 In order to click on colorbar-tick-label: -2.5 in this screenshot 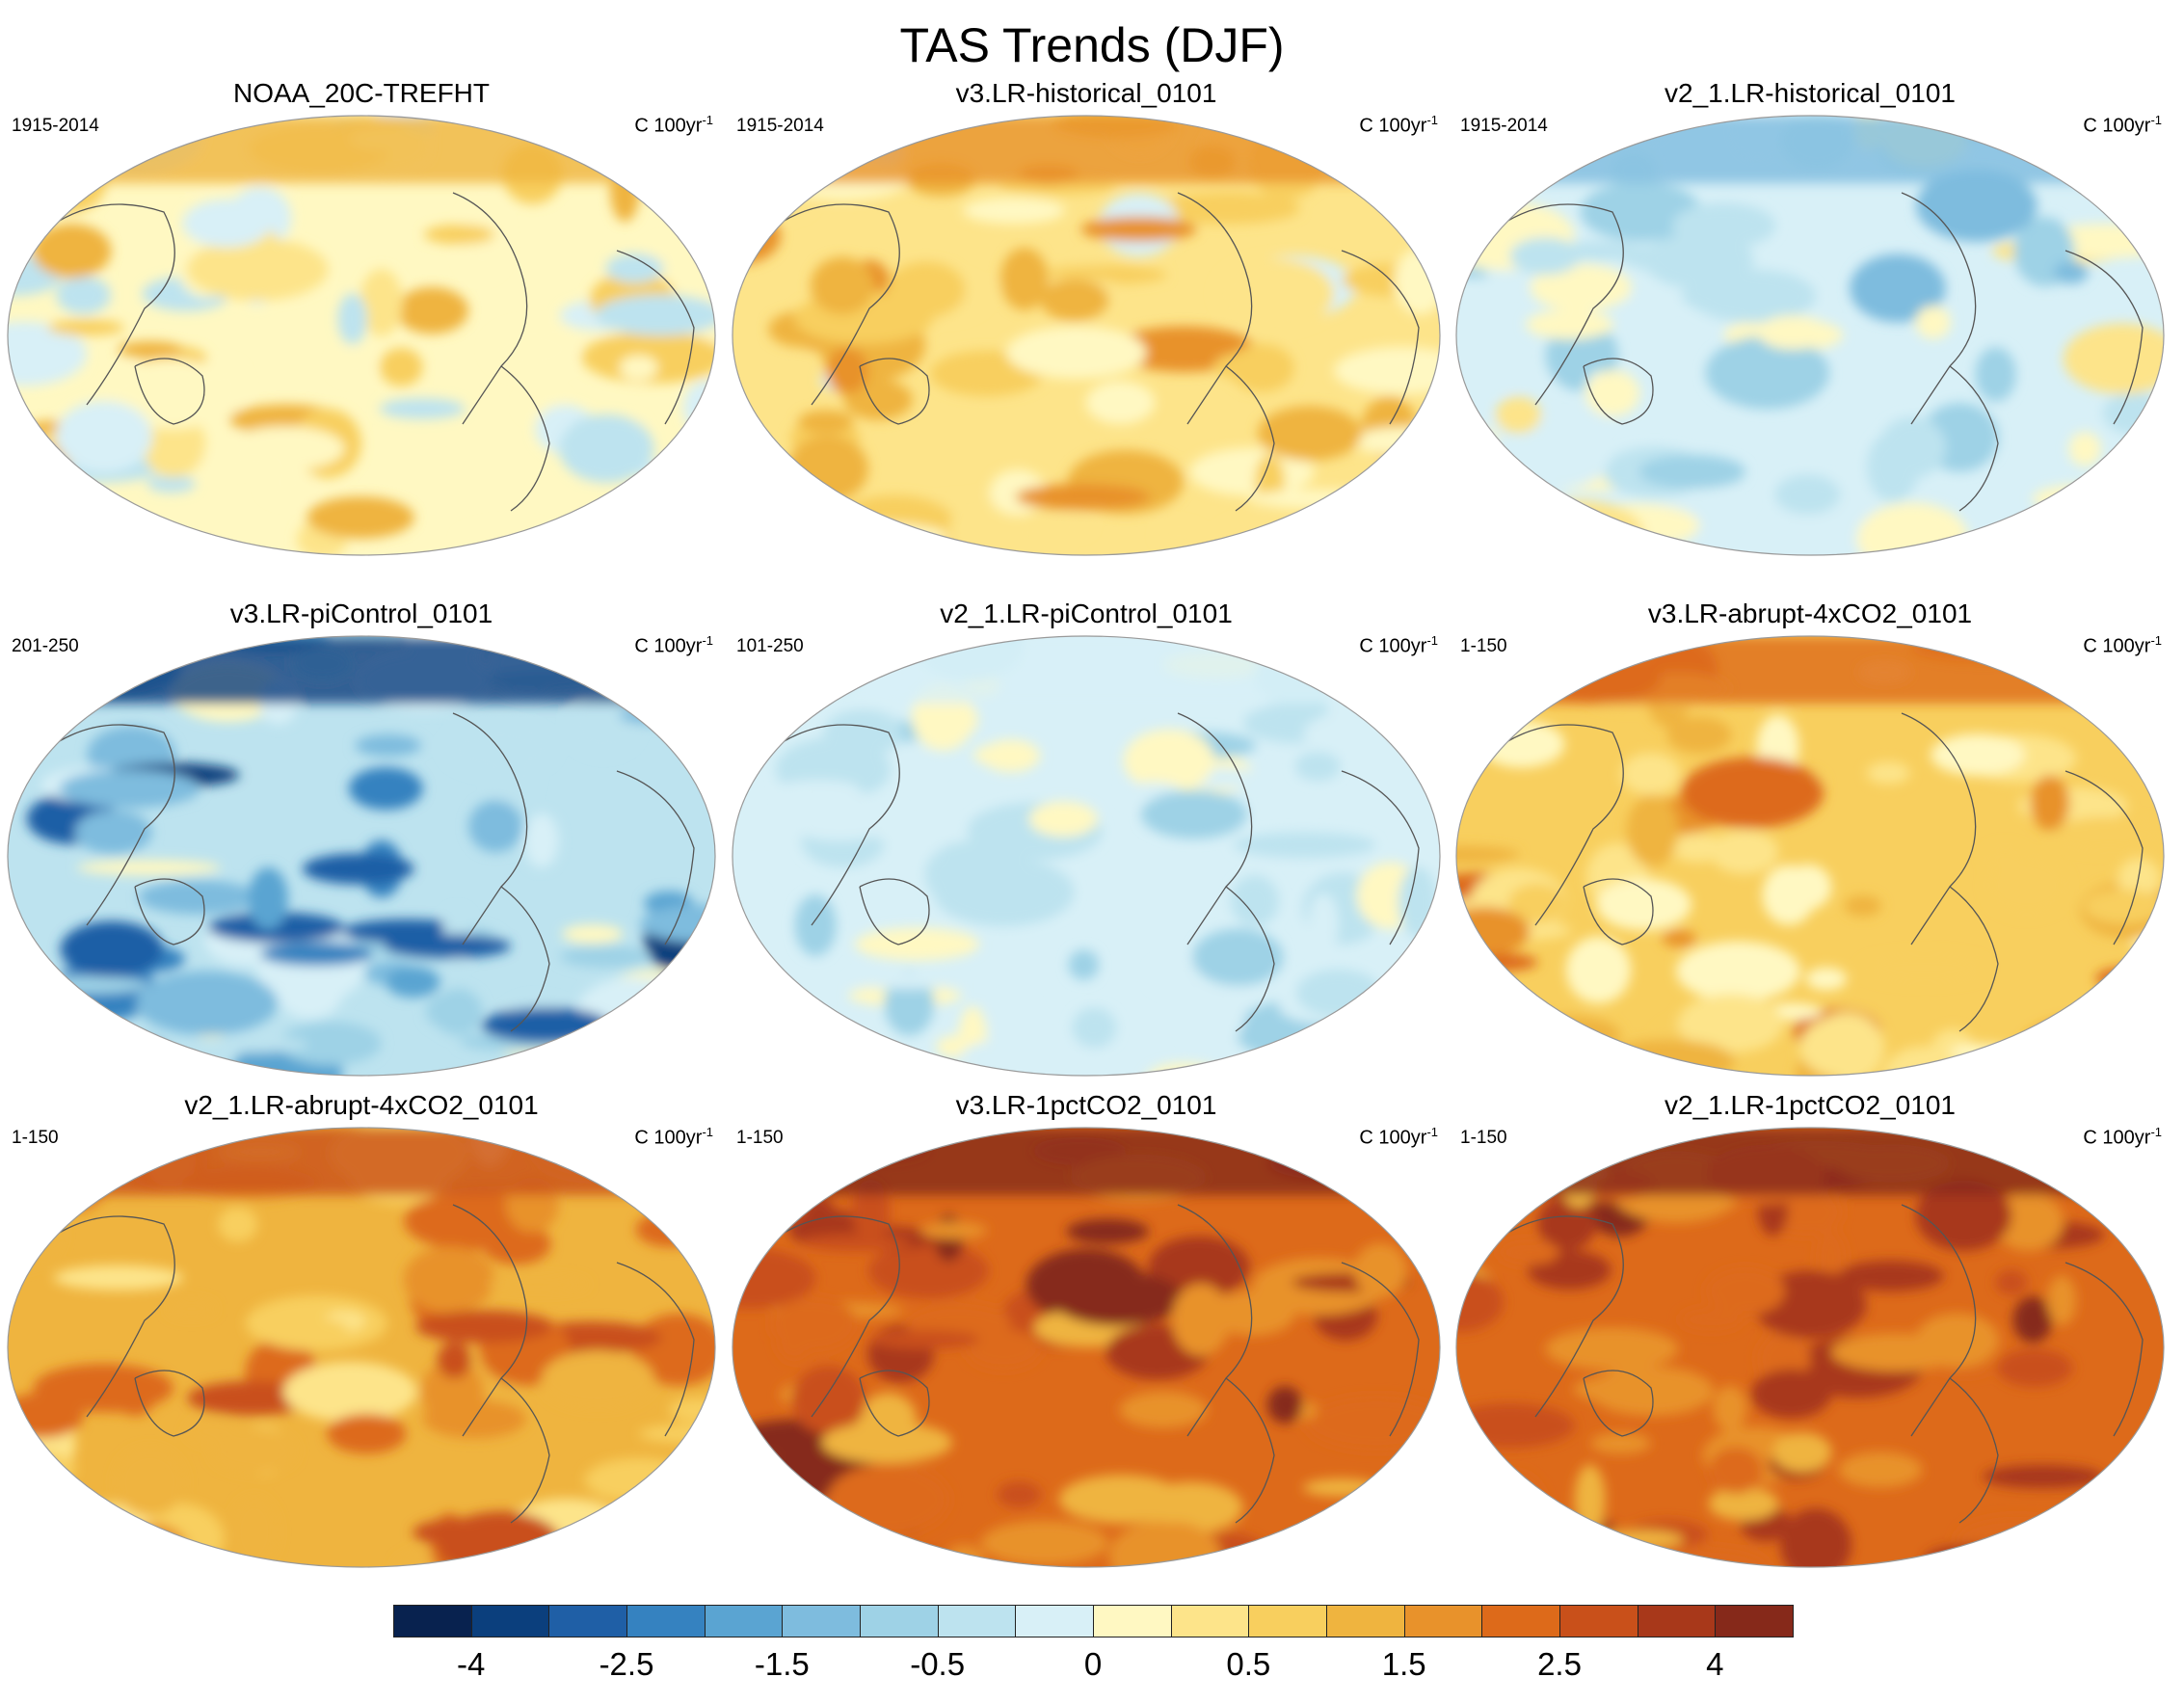, I will do `click(626, 1664)`.